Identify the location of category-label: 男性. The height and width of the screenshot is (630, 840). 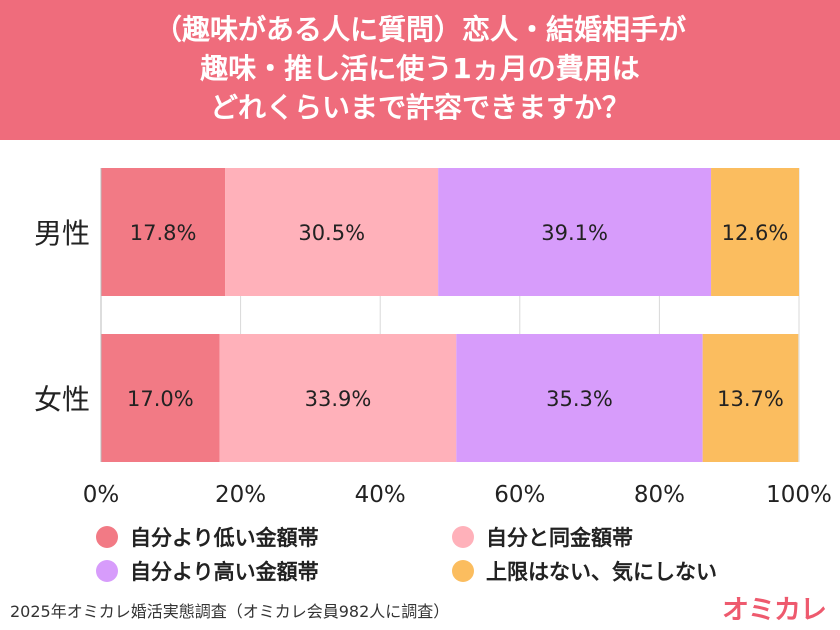
(62, 233).